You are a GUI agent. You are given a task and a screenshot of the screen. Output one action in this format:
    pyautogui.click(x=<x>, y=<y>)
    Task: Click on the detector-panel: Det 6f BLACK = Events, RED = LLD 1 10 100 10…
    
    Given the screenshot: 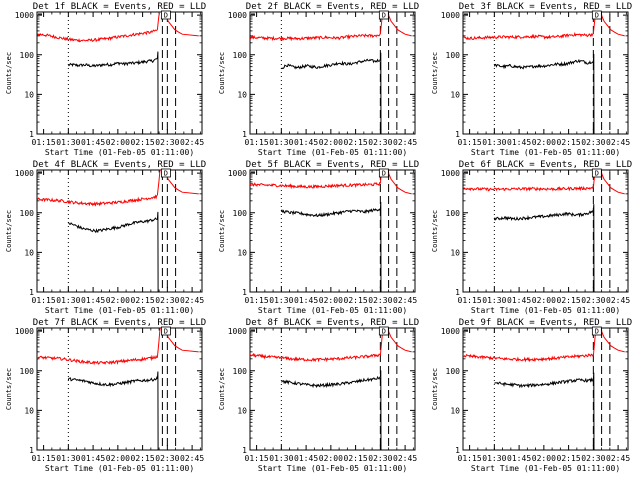 What is the action you would take?
    pyautogui.click(x=531, y=237)
    